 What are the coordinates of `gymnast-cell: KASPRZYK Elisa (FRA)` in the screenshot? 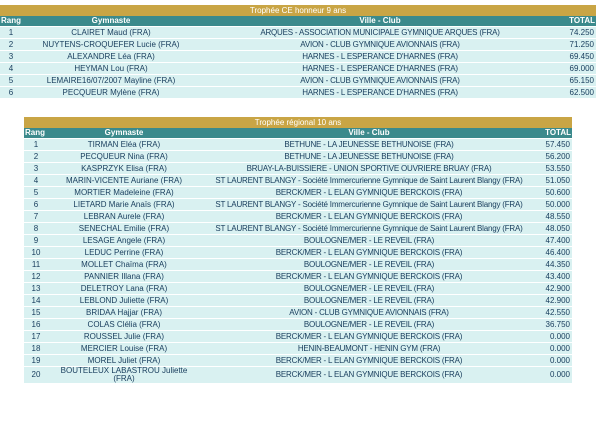 It's located at (124, 168).